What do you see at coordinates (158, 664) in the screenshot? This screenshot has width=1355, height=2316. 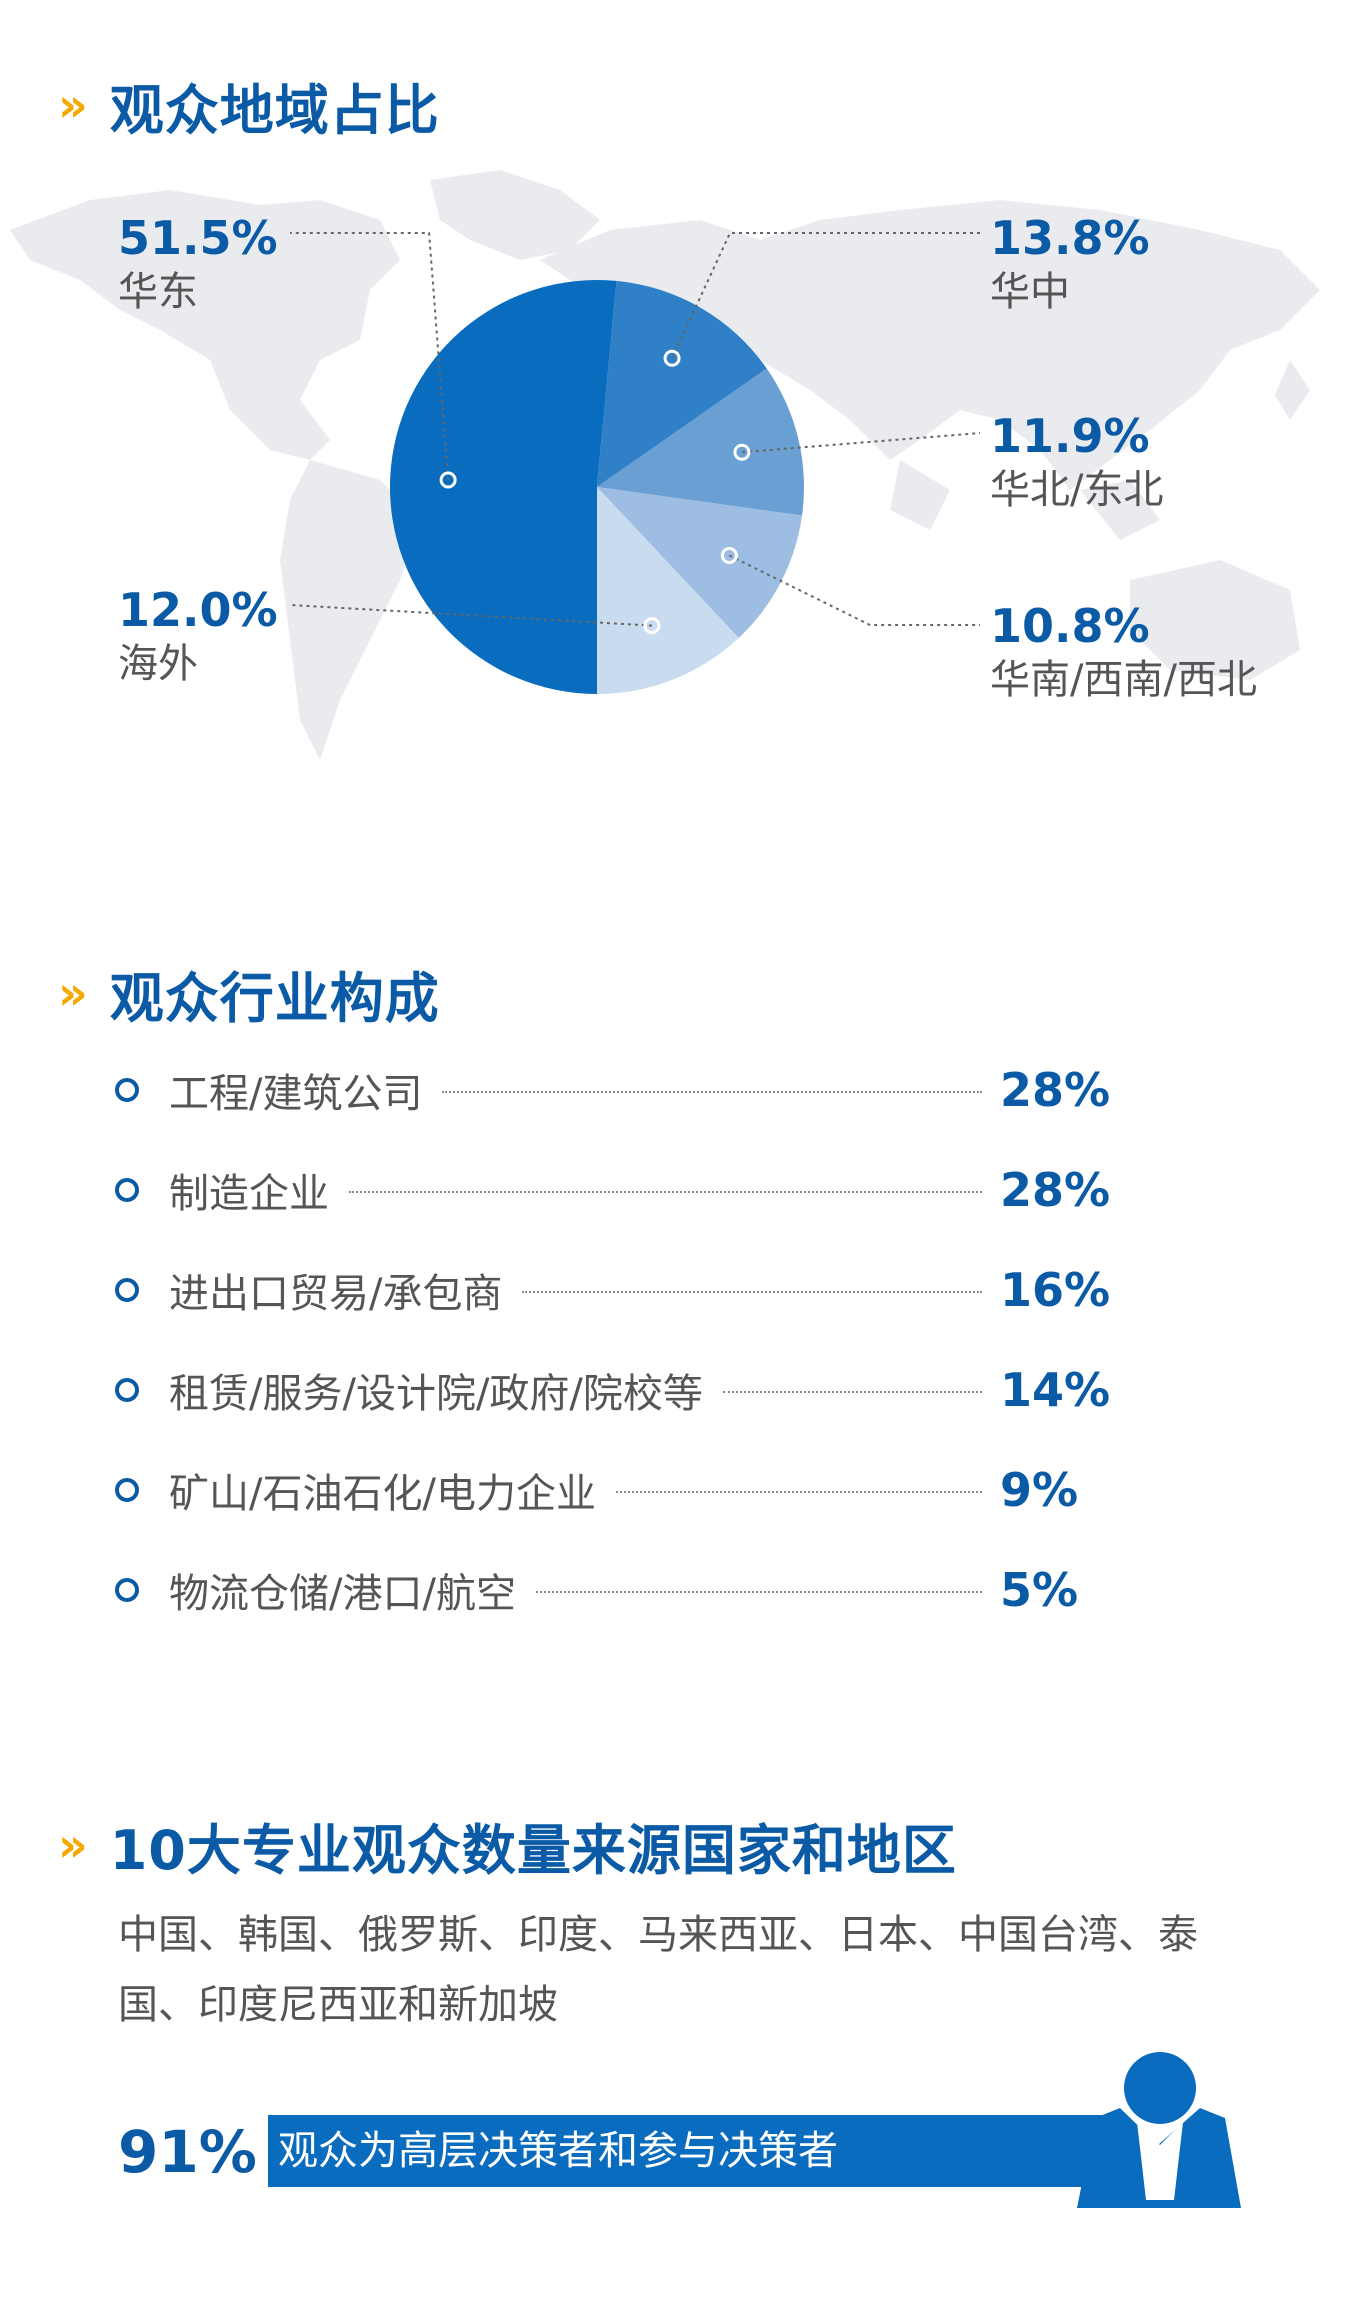 I see `pie-label-region: 海外` at bounding box center [158, 664].